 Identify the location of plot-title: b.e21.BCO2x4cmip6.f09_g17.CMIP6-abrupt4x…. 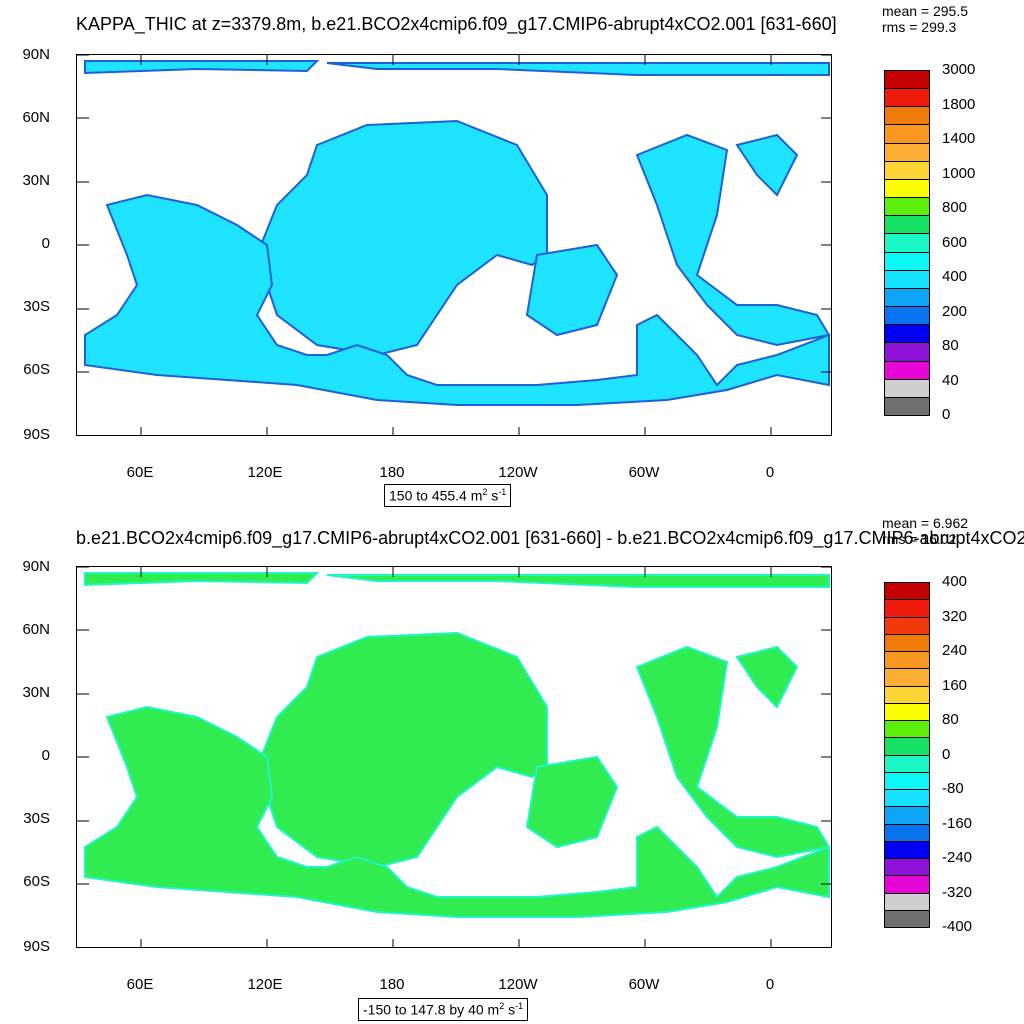
(550, 538).